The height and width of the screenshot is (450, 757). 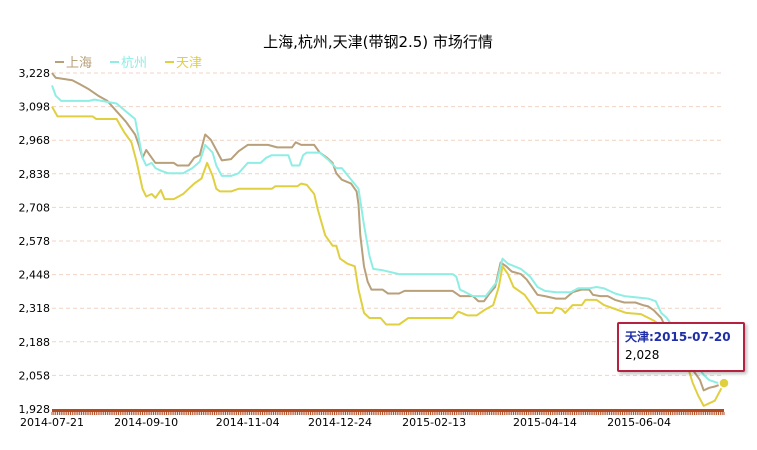 What do you see at coordinates (35, 308) in the screenshot?
I see `y-tick-label: 2,318` at bounding box center [35, 308].